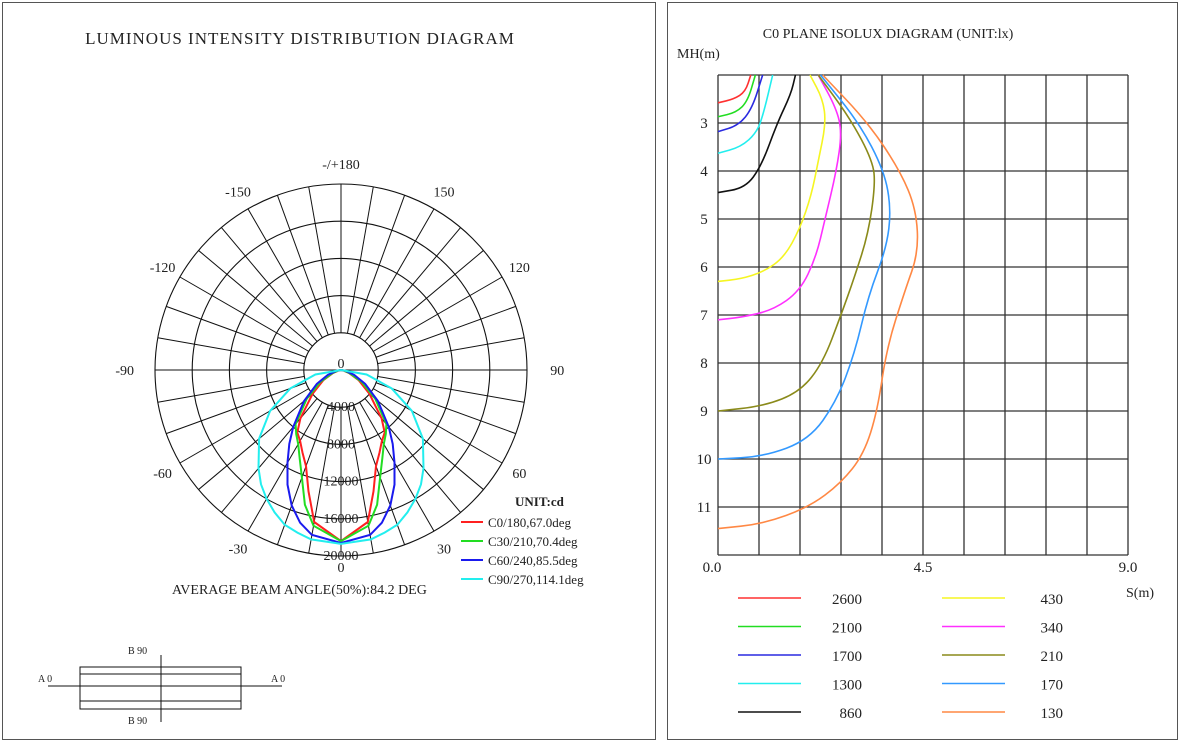  I want to click on y-tick-label: 11, so click(704, 508).